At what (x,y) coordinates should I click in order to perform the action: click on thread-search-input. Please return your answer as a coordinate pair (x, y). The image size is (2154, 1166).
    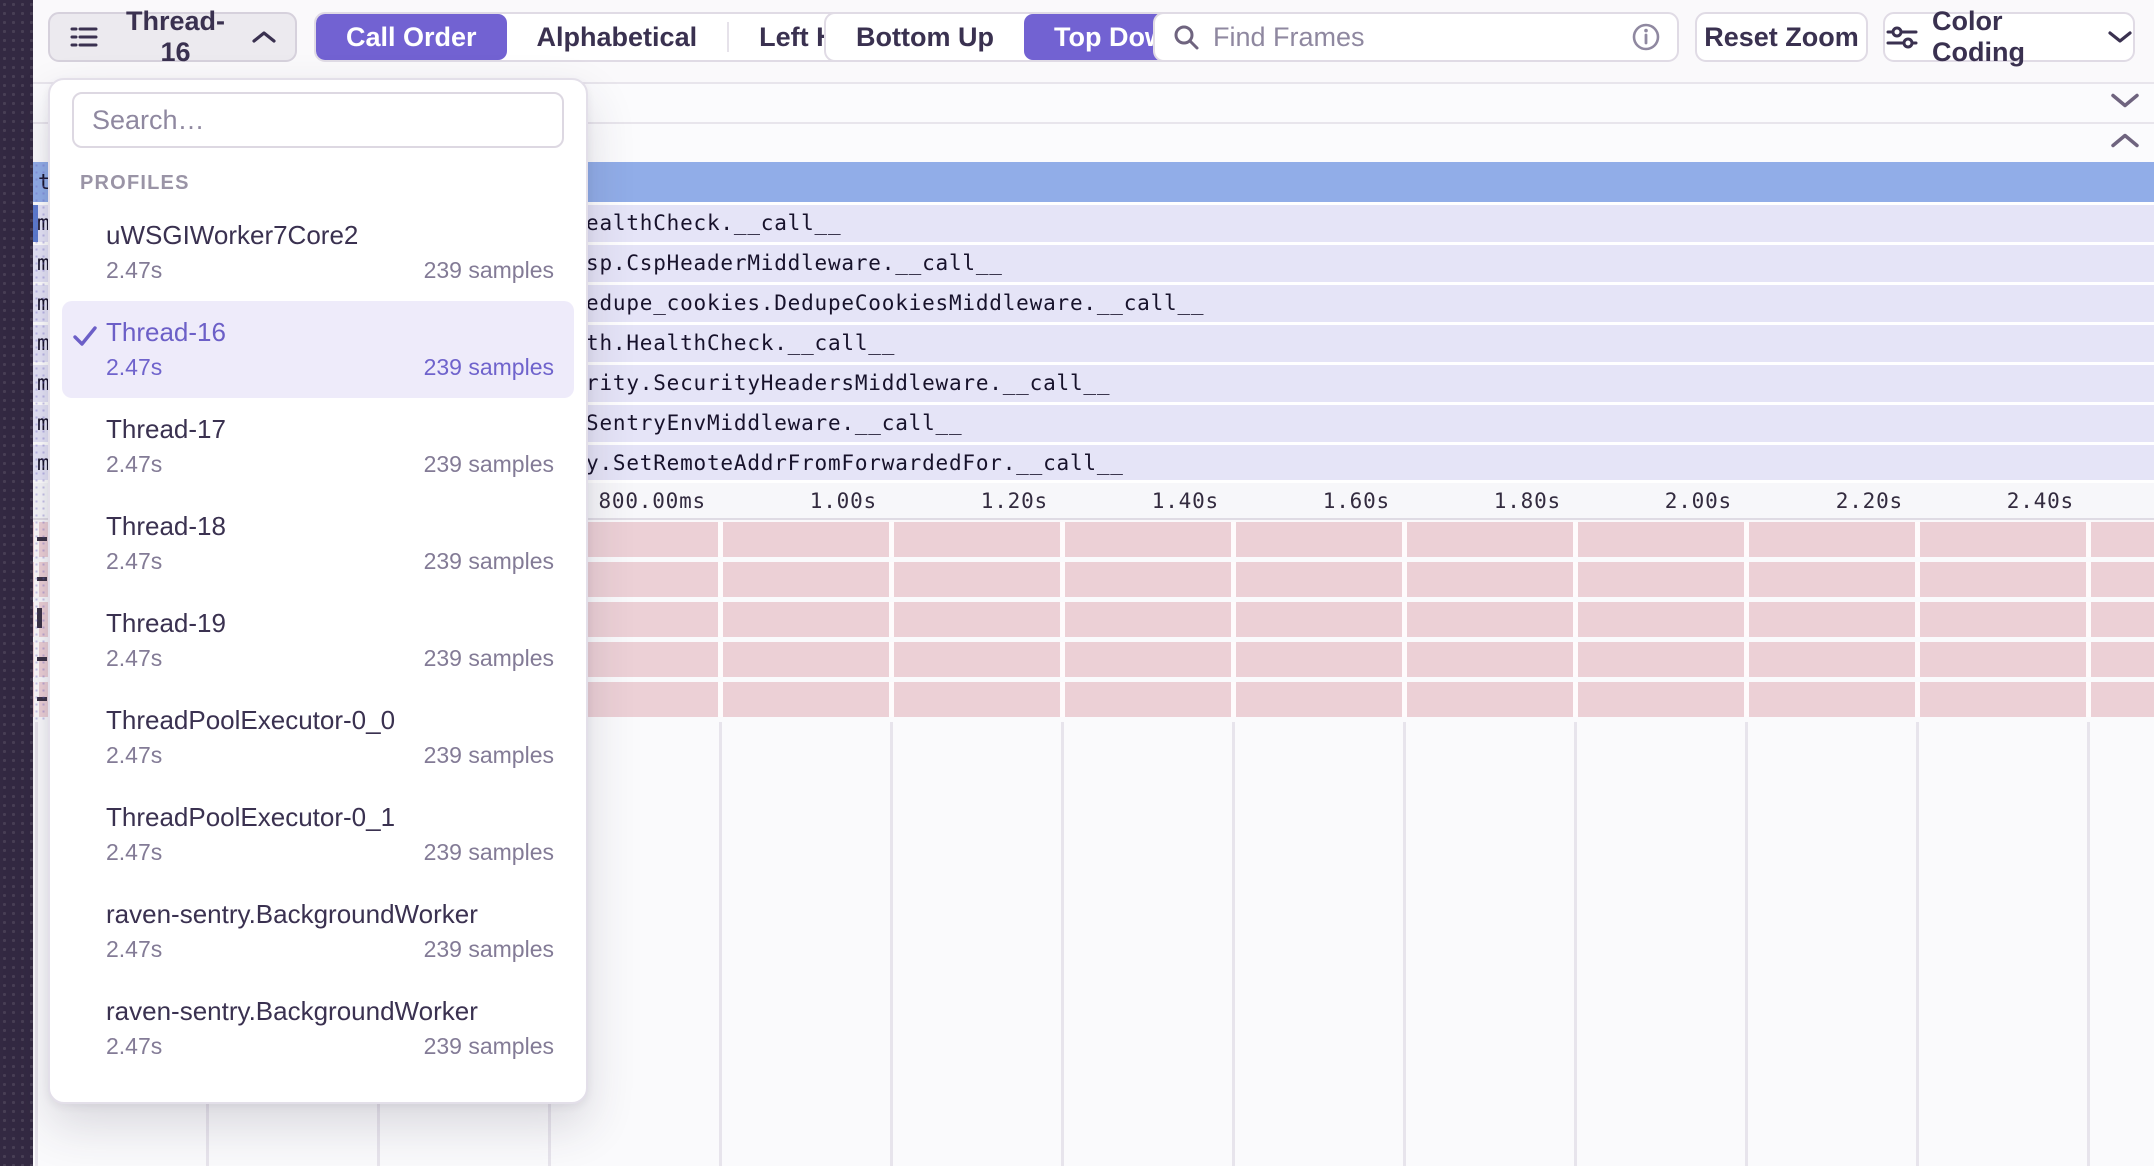
    Looking at the image, I should click on (318, 120).